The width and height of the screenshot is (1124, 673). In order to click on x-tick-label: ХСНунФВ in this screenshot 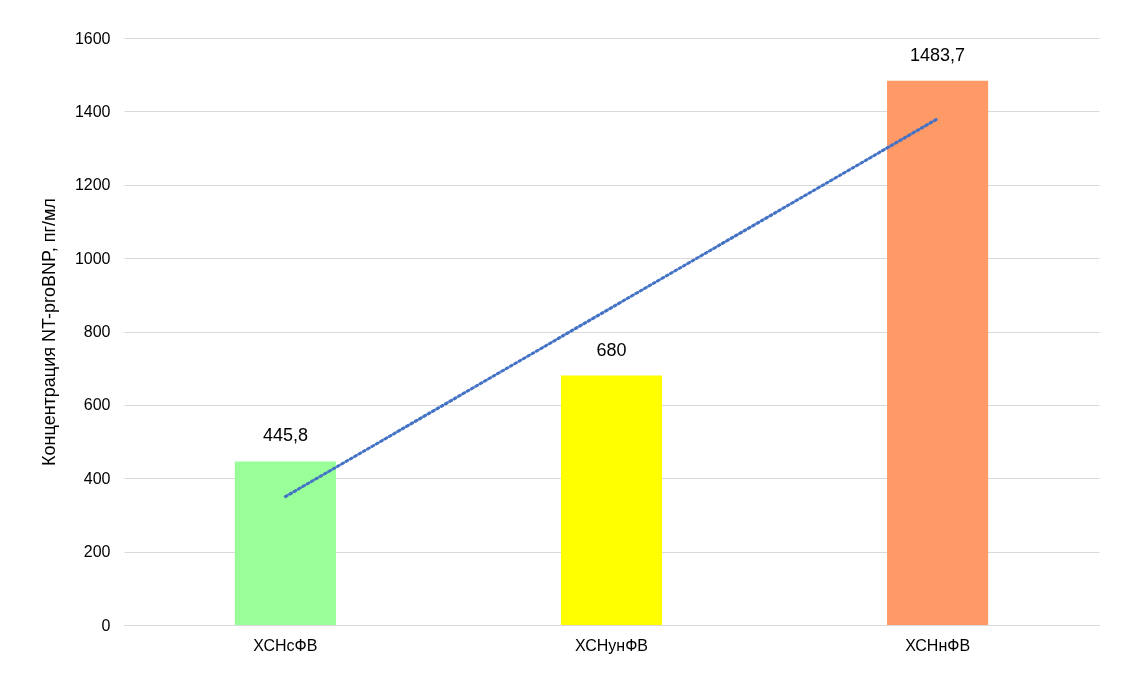, I will do `click(611, 645)`.